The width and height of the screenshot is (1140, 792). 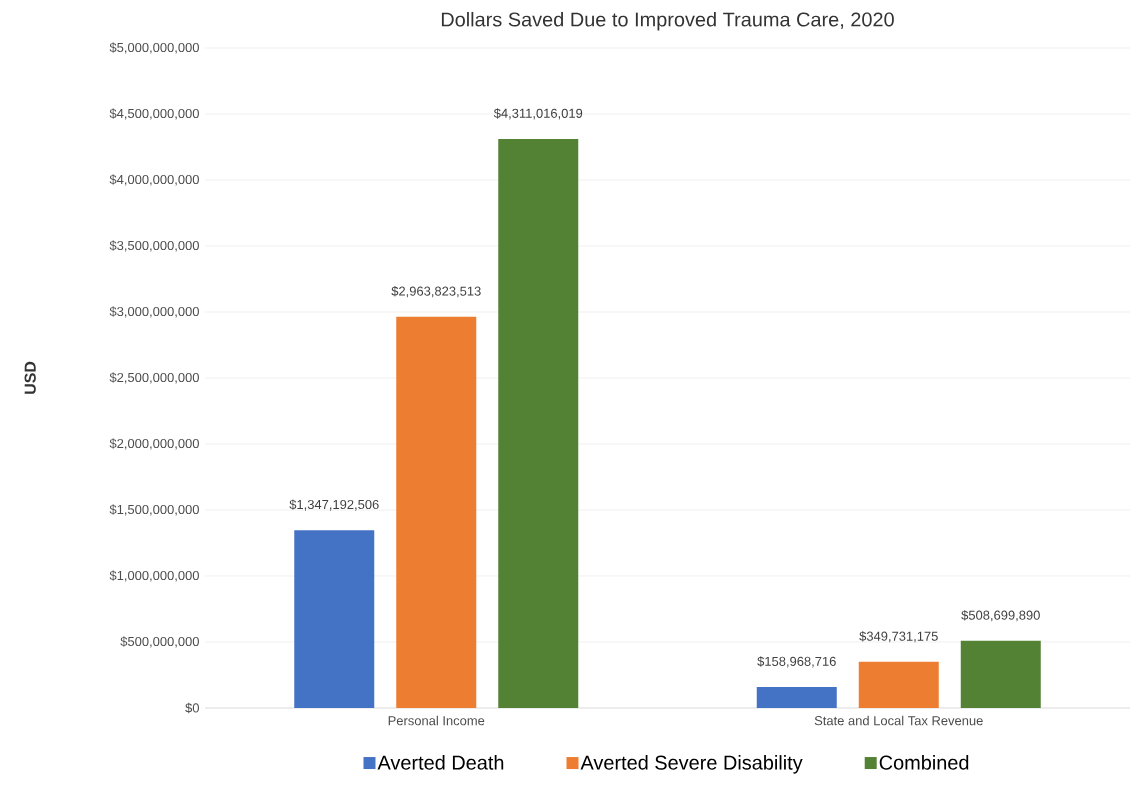 What do you see at coordinates (154, 576) in the screenshot?
I see `y-tick-label: $1,000,000,000` at bounding box center [154, 576].